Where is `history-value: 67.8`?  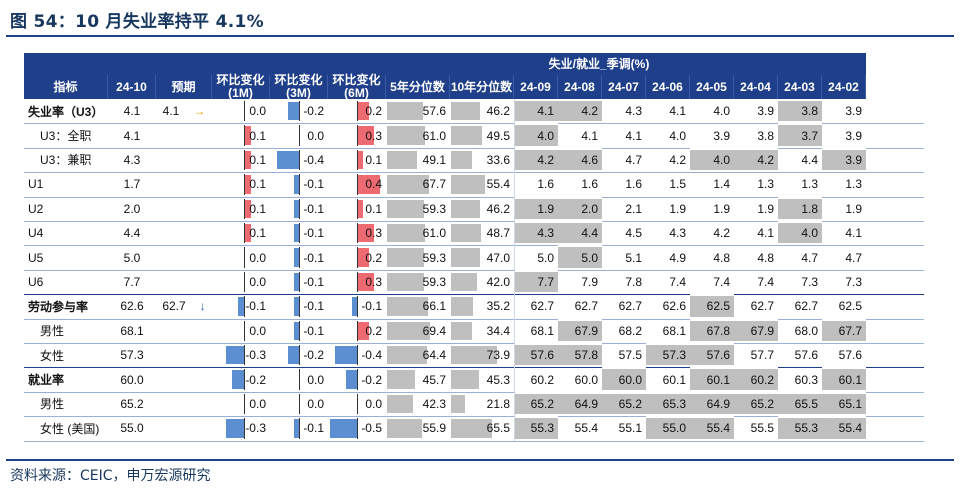
history-value: 67.8 is located at coordinates (712, 330).